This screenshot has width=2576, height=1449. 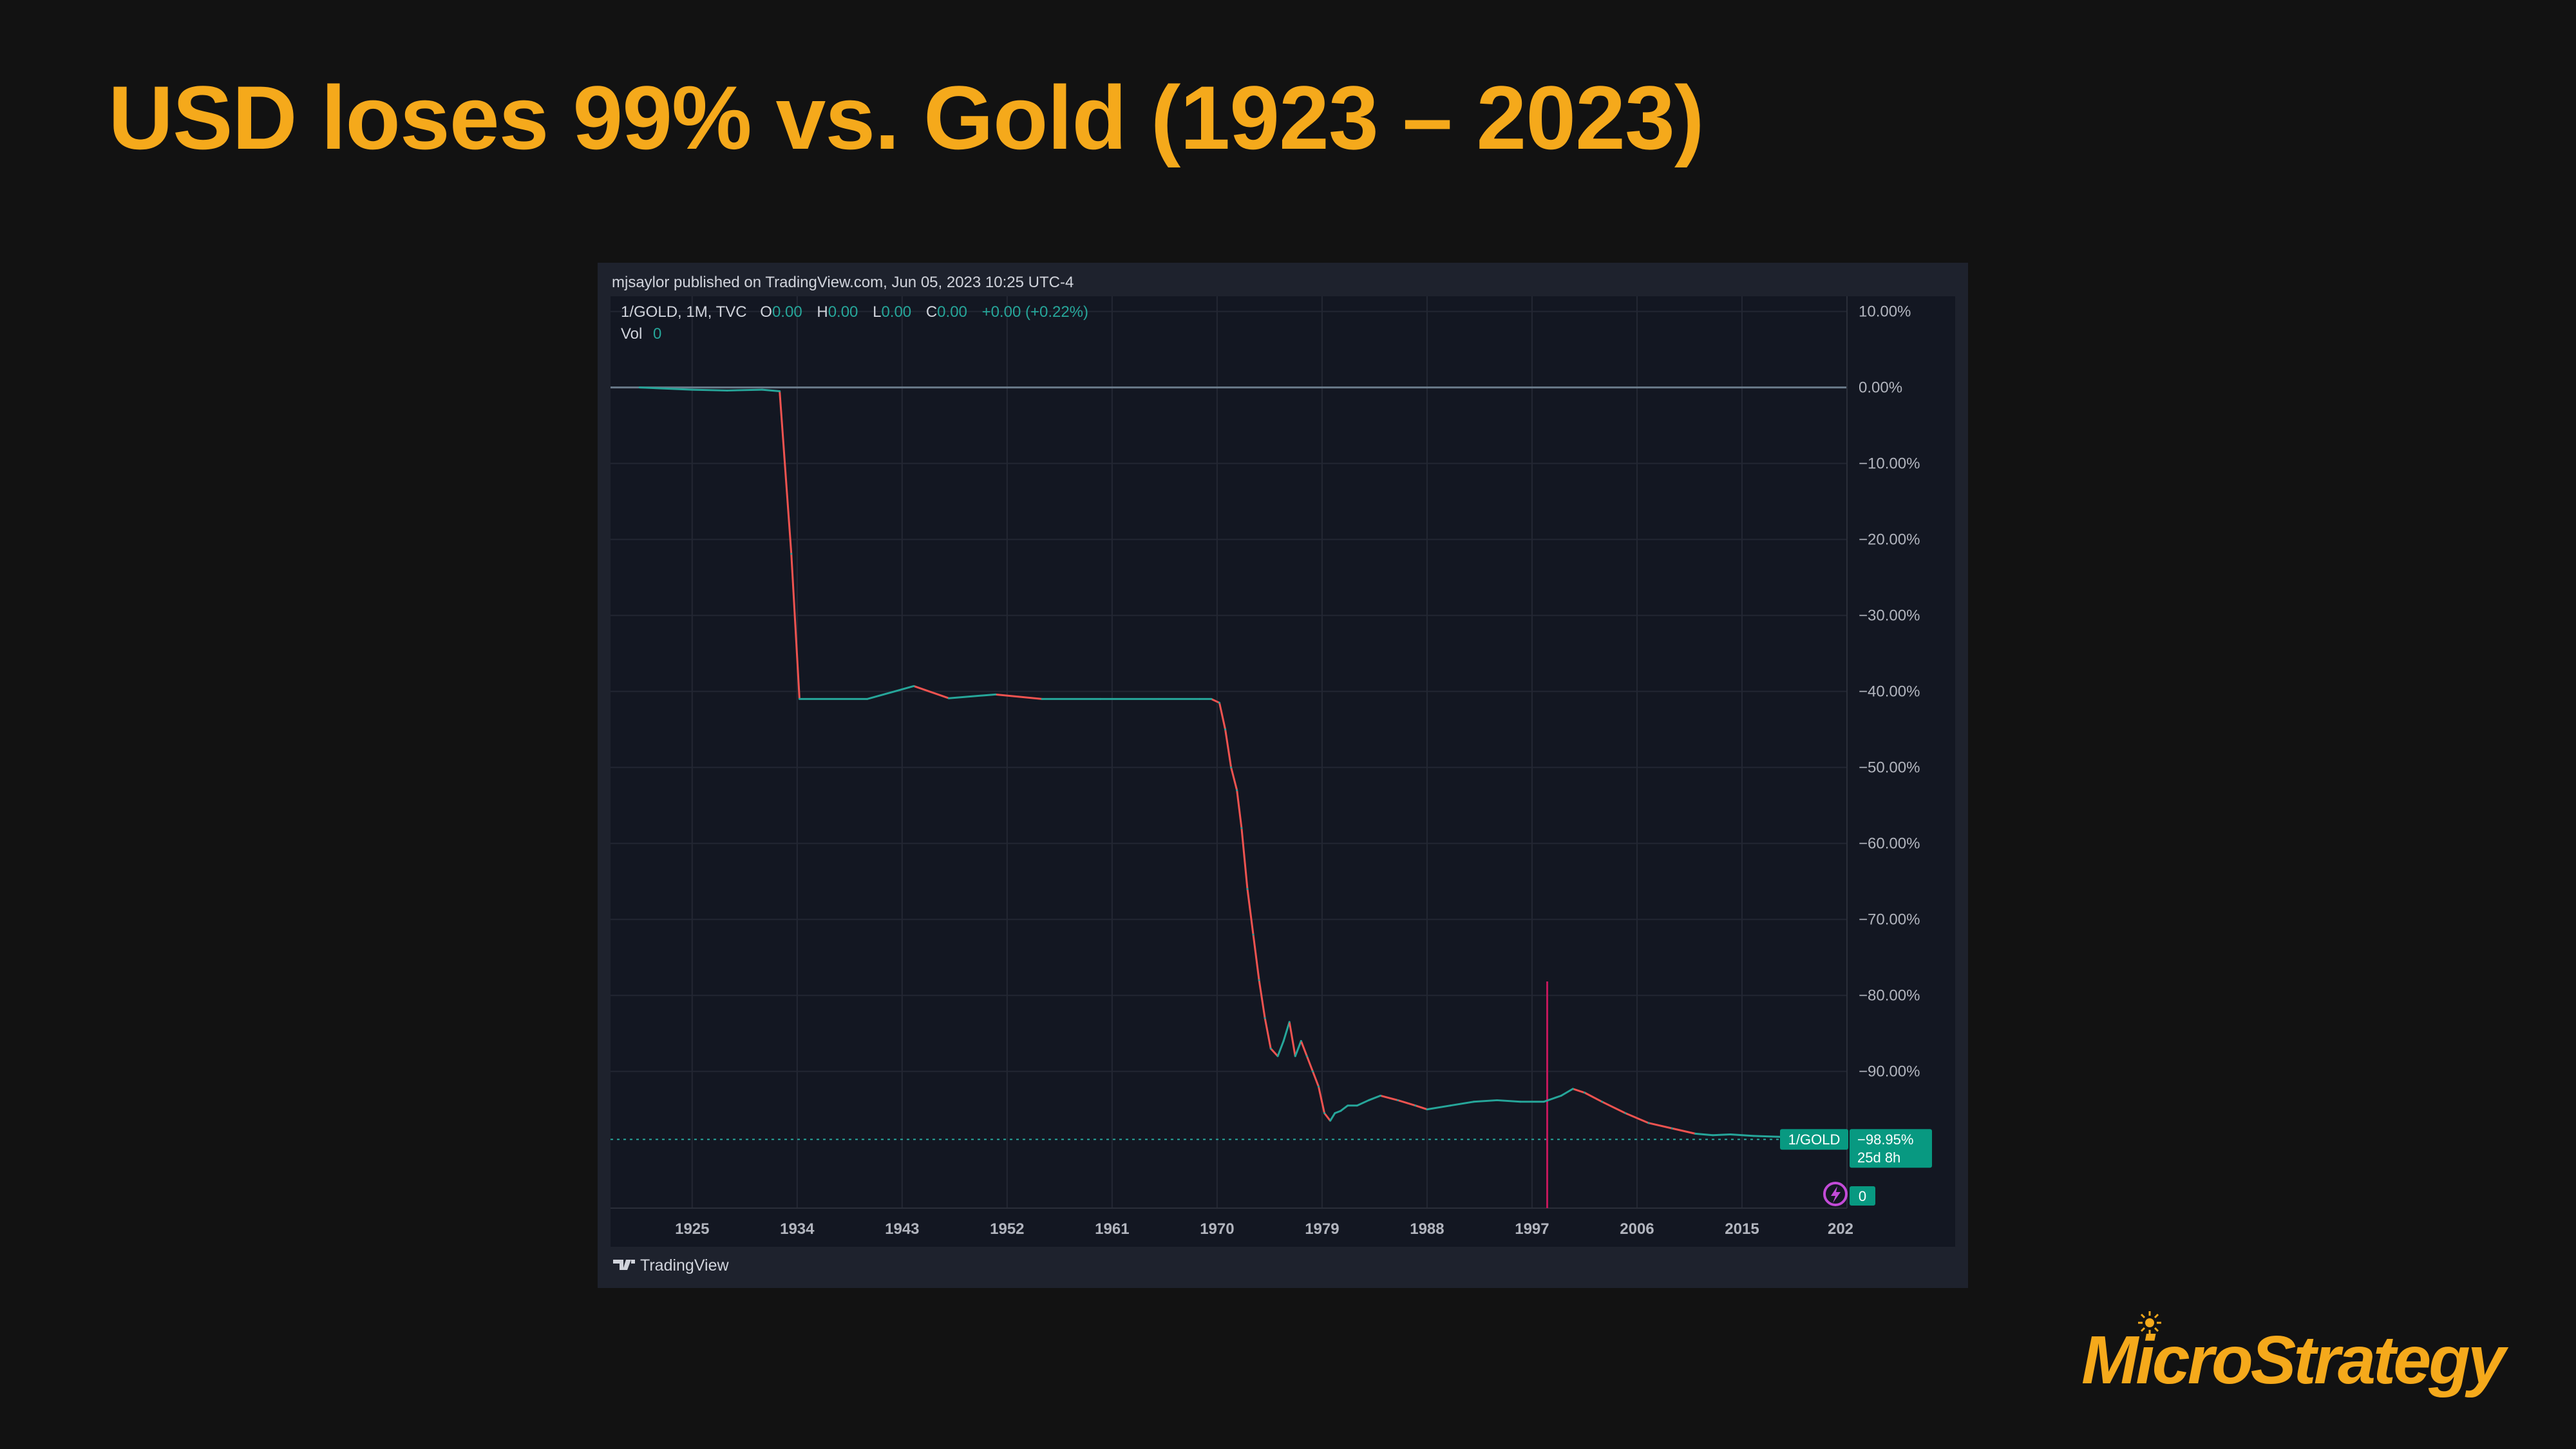 I want to click on ohlc-open-label: O, so click(x=766, y=312).